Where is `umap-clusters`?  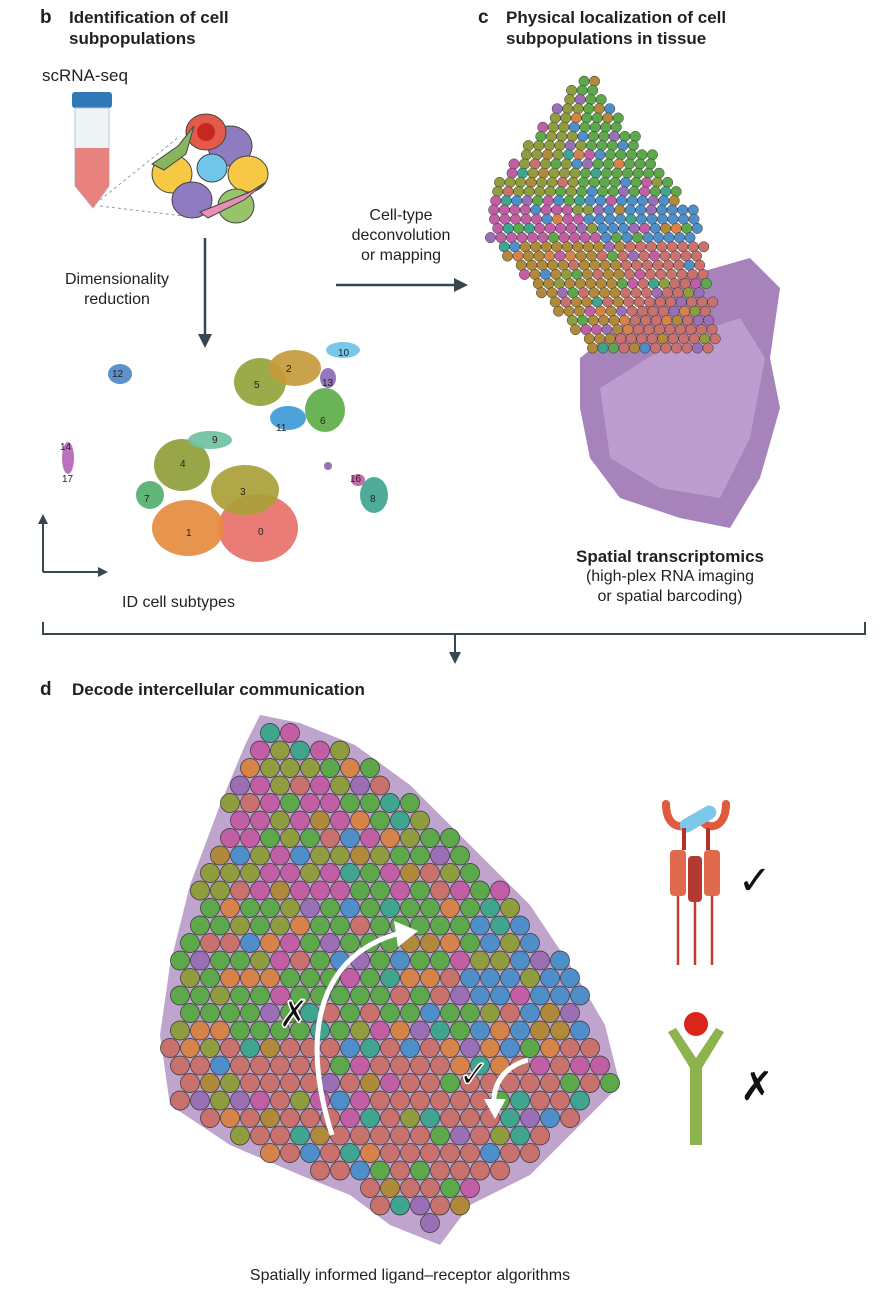 umap-clusters is located at coordinates (225, 452).